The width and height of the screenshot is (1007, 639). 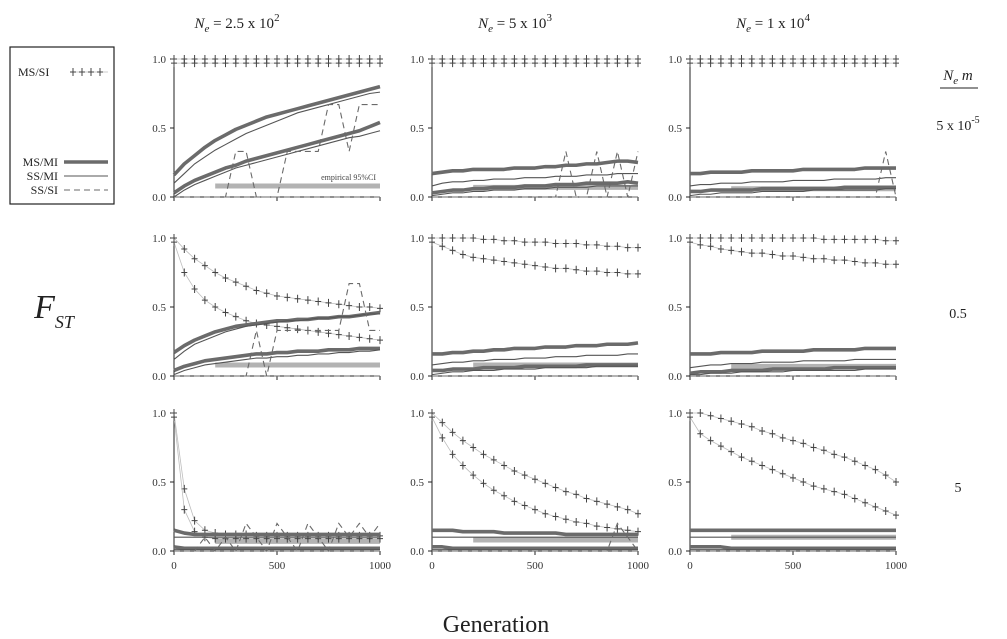 What do you see at coordinates (100, 72) in the screenshot?
I see `legend-cross-marker` at bounding box center [100, 72].